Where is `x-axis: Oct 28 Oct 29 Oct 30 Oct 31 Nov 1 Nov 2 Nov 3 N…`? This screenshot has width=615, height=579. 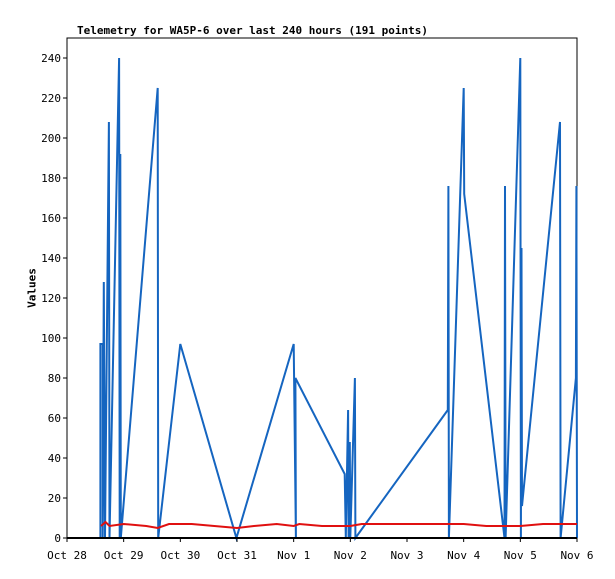 x-axis: Oct 28 Oct 29 Oct 30 Oct 31 Nov 1 Nov 2 Nov 3 N… is located at coordinates (320, 550).